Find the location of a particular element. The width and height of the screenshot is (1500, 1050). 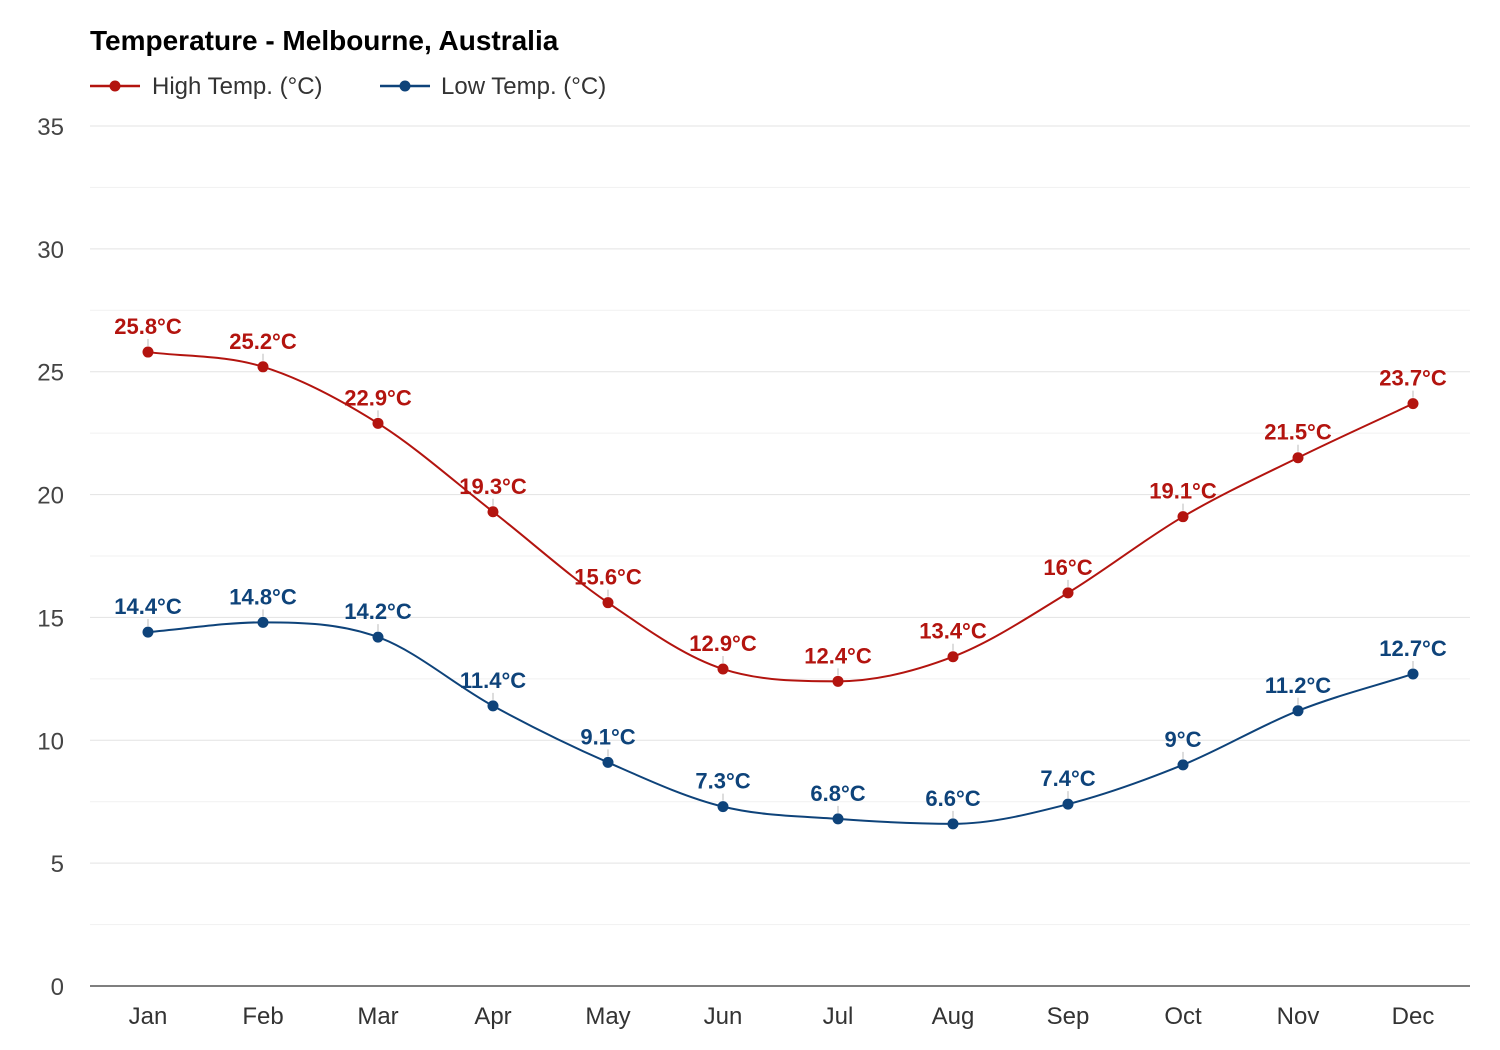

data-label-high: 25.2°C is located at coordinates (263, 341).